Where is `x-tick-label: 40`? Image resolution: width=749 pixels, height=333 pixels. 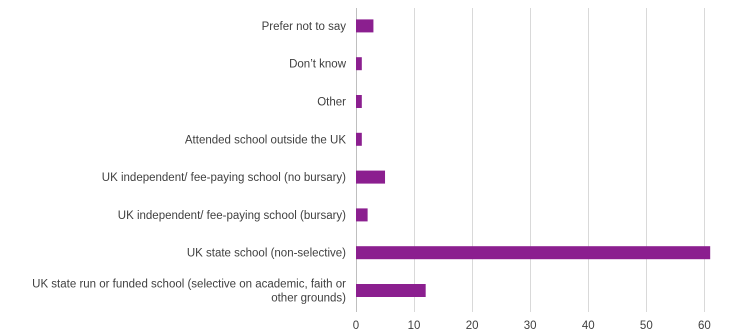
x-tick-label: 40 is located at coordinates (588, 326).